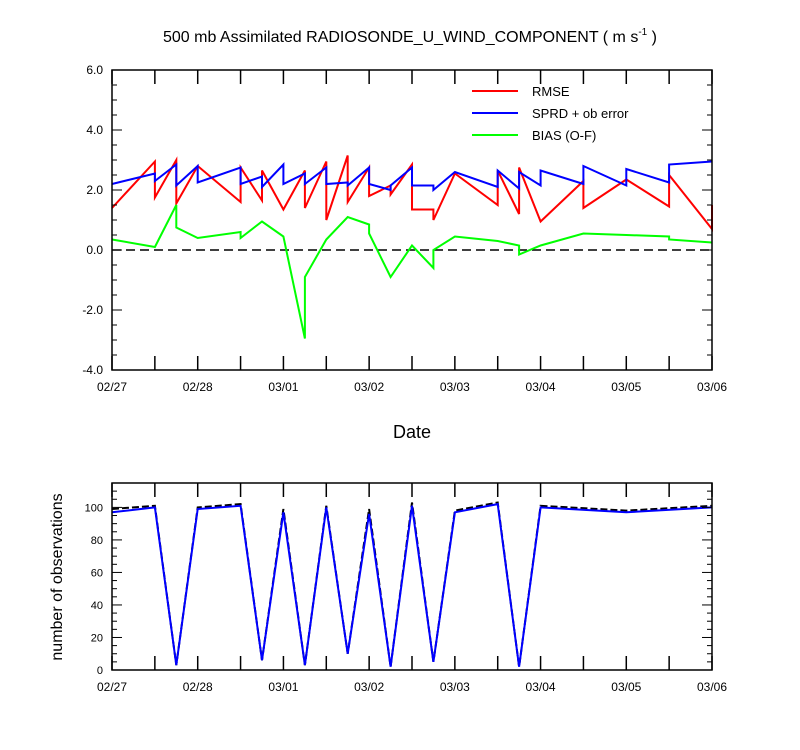 This screenshot has width=800, height=750. I want to click on y-tick-label: 2.0, so click(94, 190).